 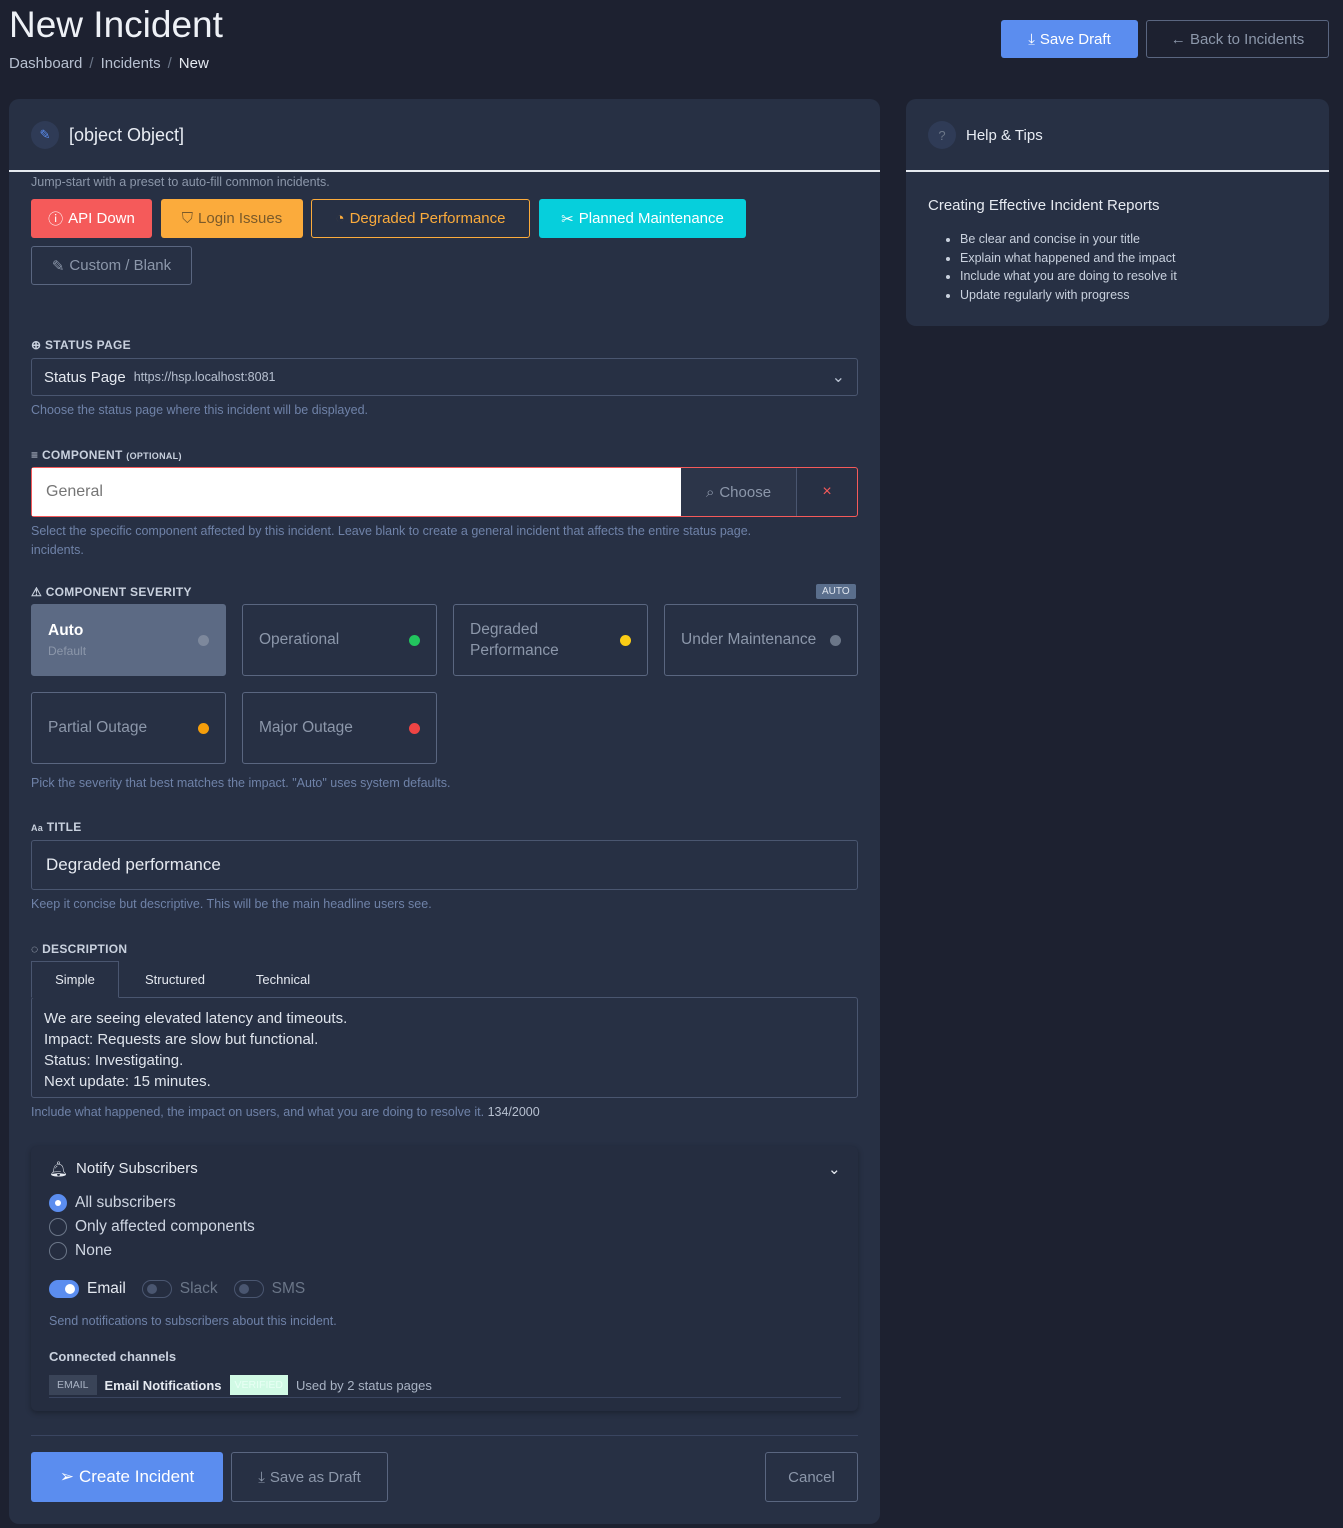 I want to click on component-picker: ⌕Choose ×, so click(x=444, y=492).